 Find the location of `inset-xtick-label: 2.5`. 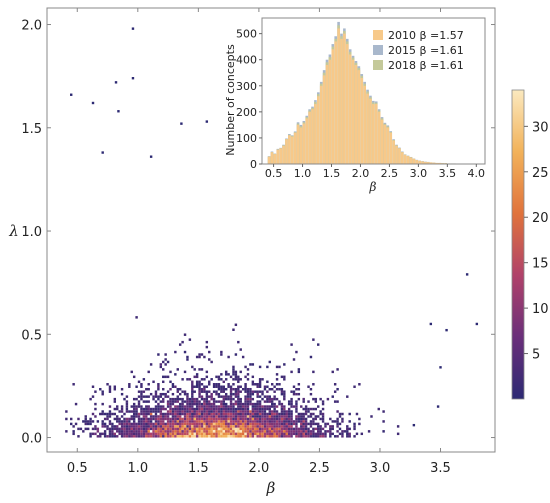

inset-xtick-label: 2.5 is located at coordinates (390, 173).